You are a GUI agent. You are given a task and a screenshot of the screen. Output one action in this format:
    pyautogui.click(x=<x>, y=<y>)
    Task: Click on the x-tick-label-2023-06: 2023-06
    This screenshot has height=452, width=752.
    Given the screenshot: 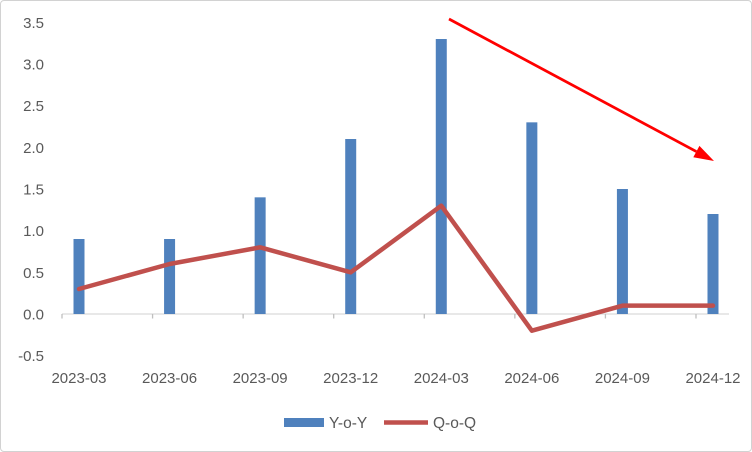 What is the action you would take?
    pyautogui.click(x=169, y=378)
    